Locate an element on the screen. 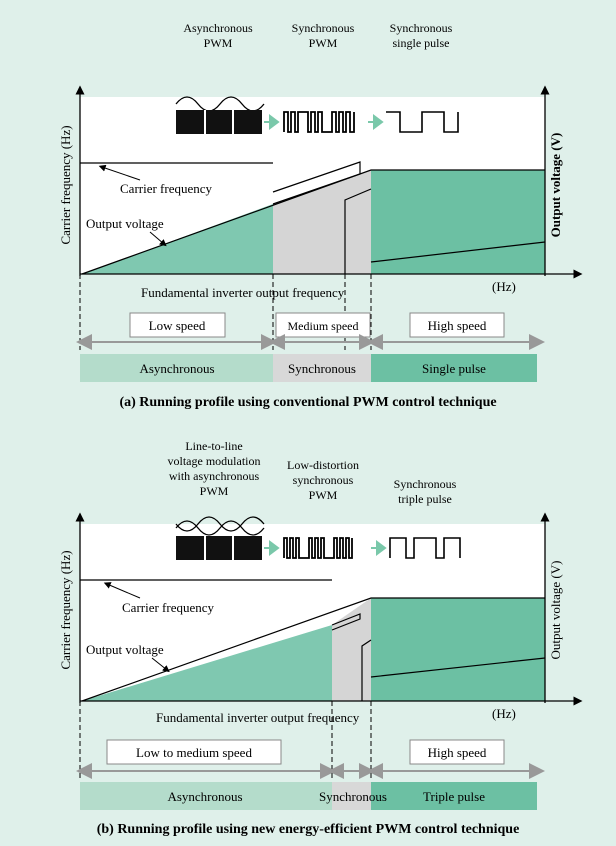  band-b-async is located at coordinates (206, 796).